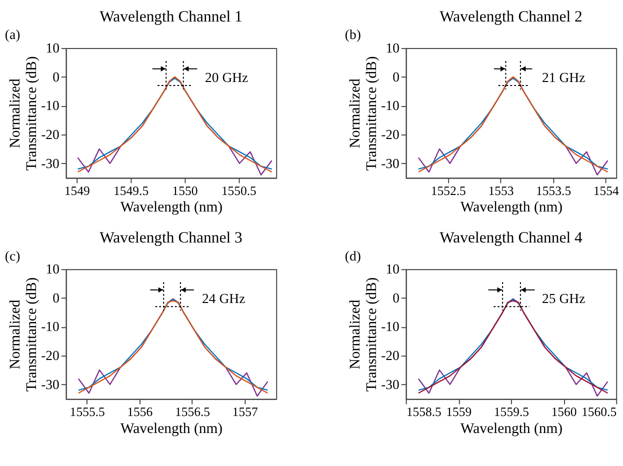 This screenshot has width=623, height=466. What do you see at coordinates (599, 412) in the screenshot?
I see `x-tick-label: 1560.5` at bounding box center [599, 412].